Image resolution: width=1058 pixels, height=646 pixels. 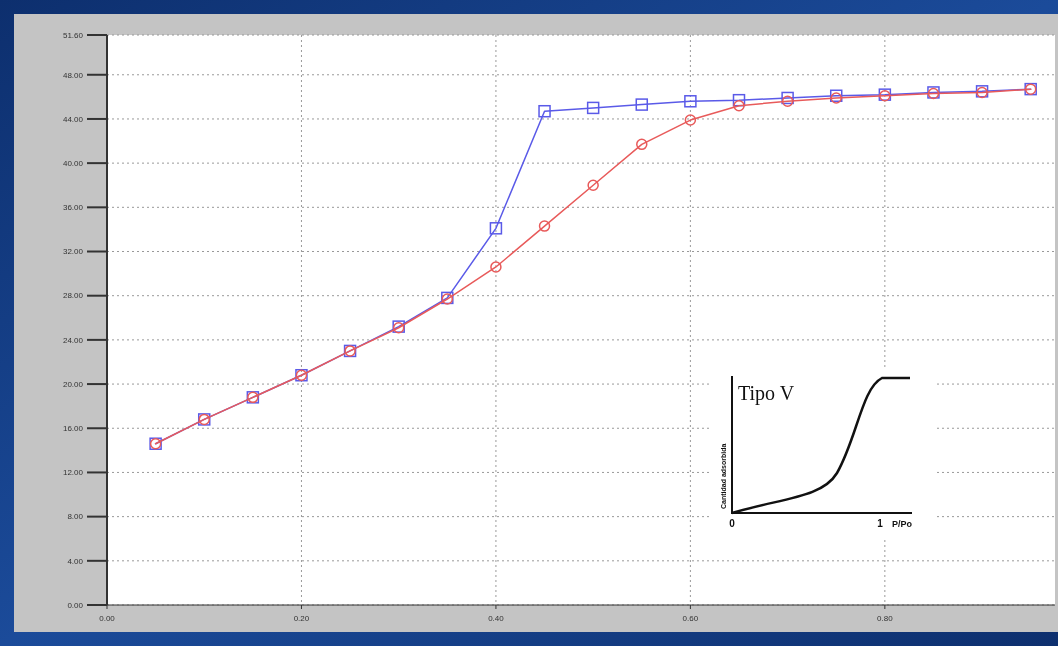 I want to click on y-tick-label: 20.00, so click(x=73, y=384).